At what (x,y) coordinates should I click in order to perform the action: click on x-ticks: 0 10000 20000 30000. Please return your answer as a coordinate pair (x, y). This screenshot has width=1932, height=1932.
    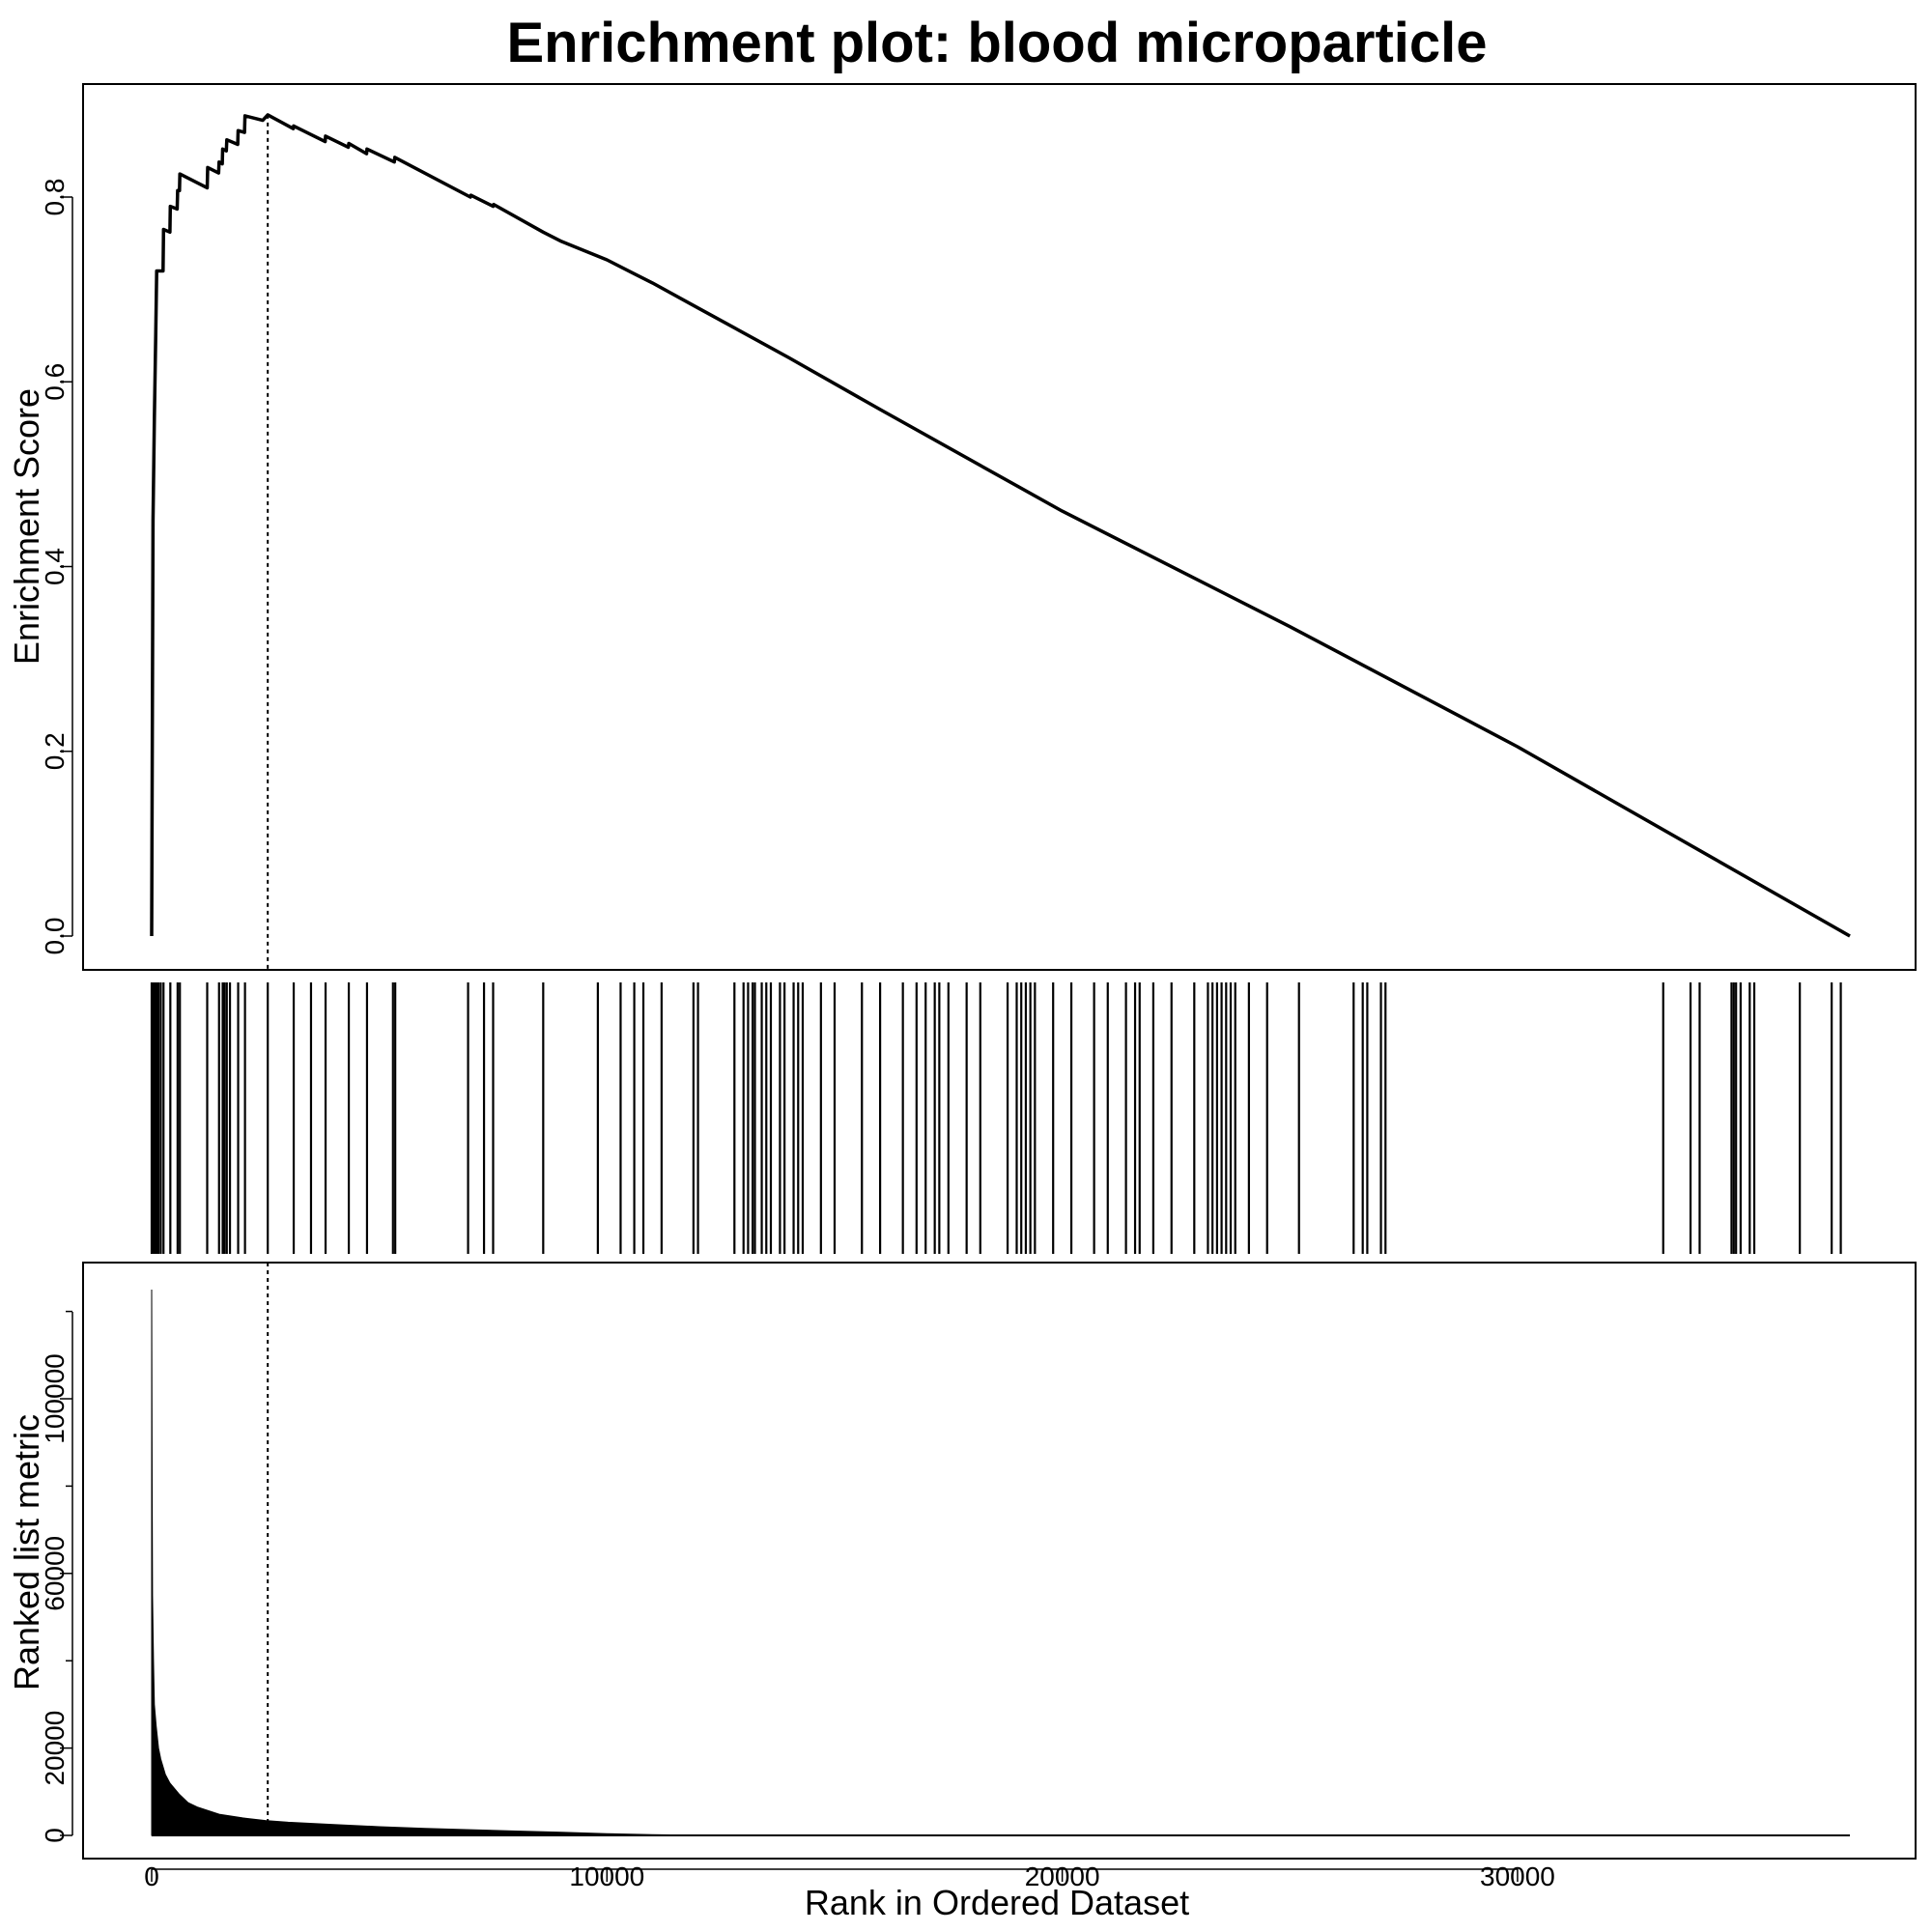
    Looking at the image, I should click on (849, 1876).